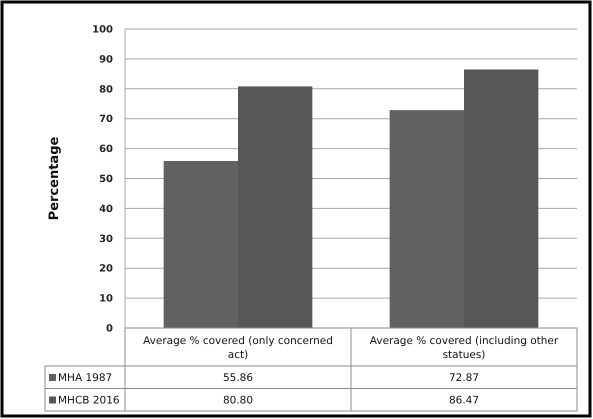 Image resolution: width=593 pixels, height=419 pixels. Describe the element at coordinates (106, 120) in the screenshot. I see `y-tick-label: 70` at that location.